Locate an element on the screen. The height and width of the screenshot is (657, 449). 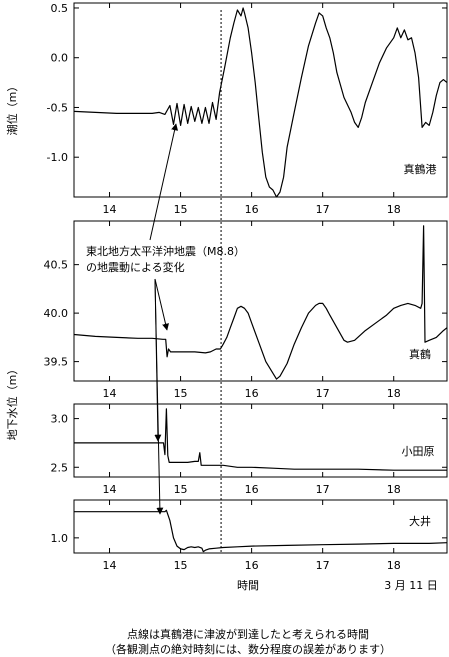
arrow-to-manazuru is located at coordinates (161, 304).